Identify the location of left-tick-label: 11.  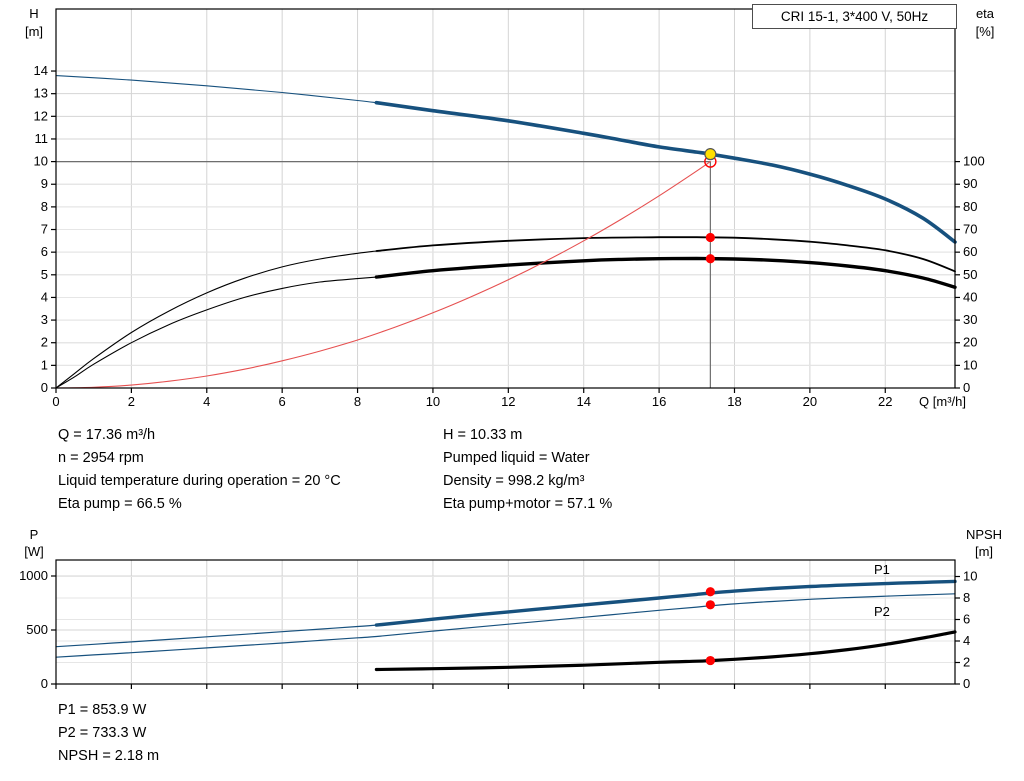
(42, 138).